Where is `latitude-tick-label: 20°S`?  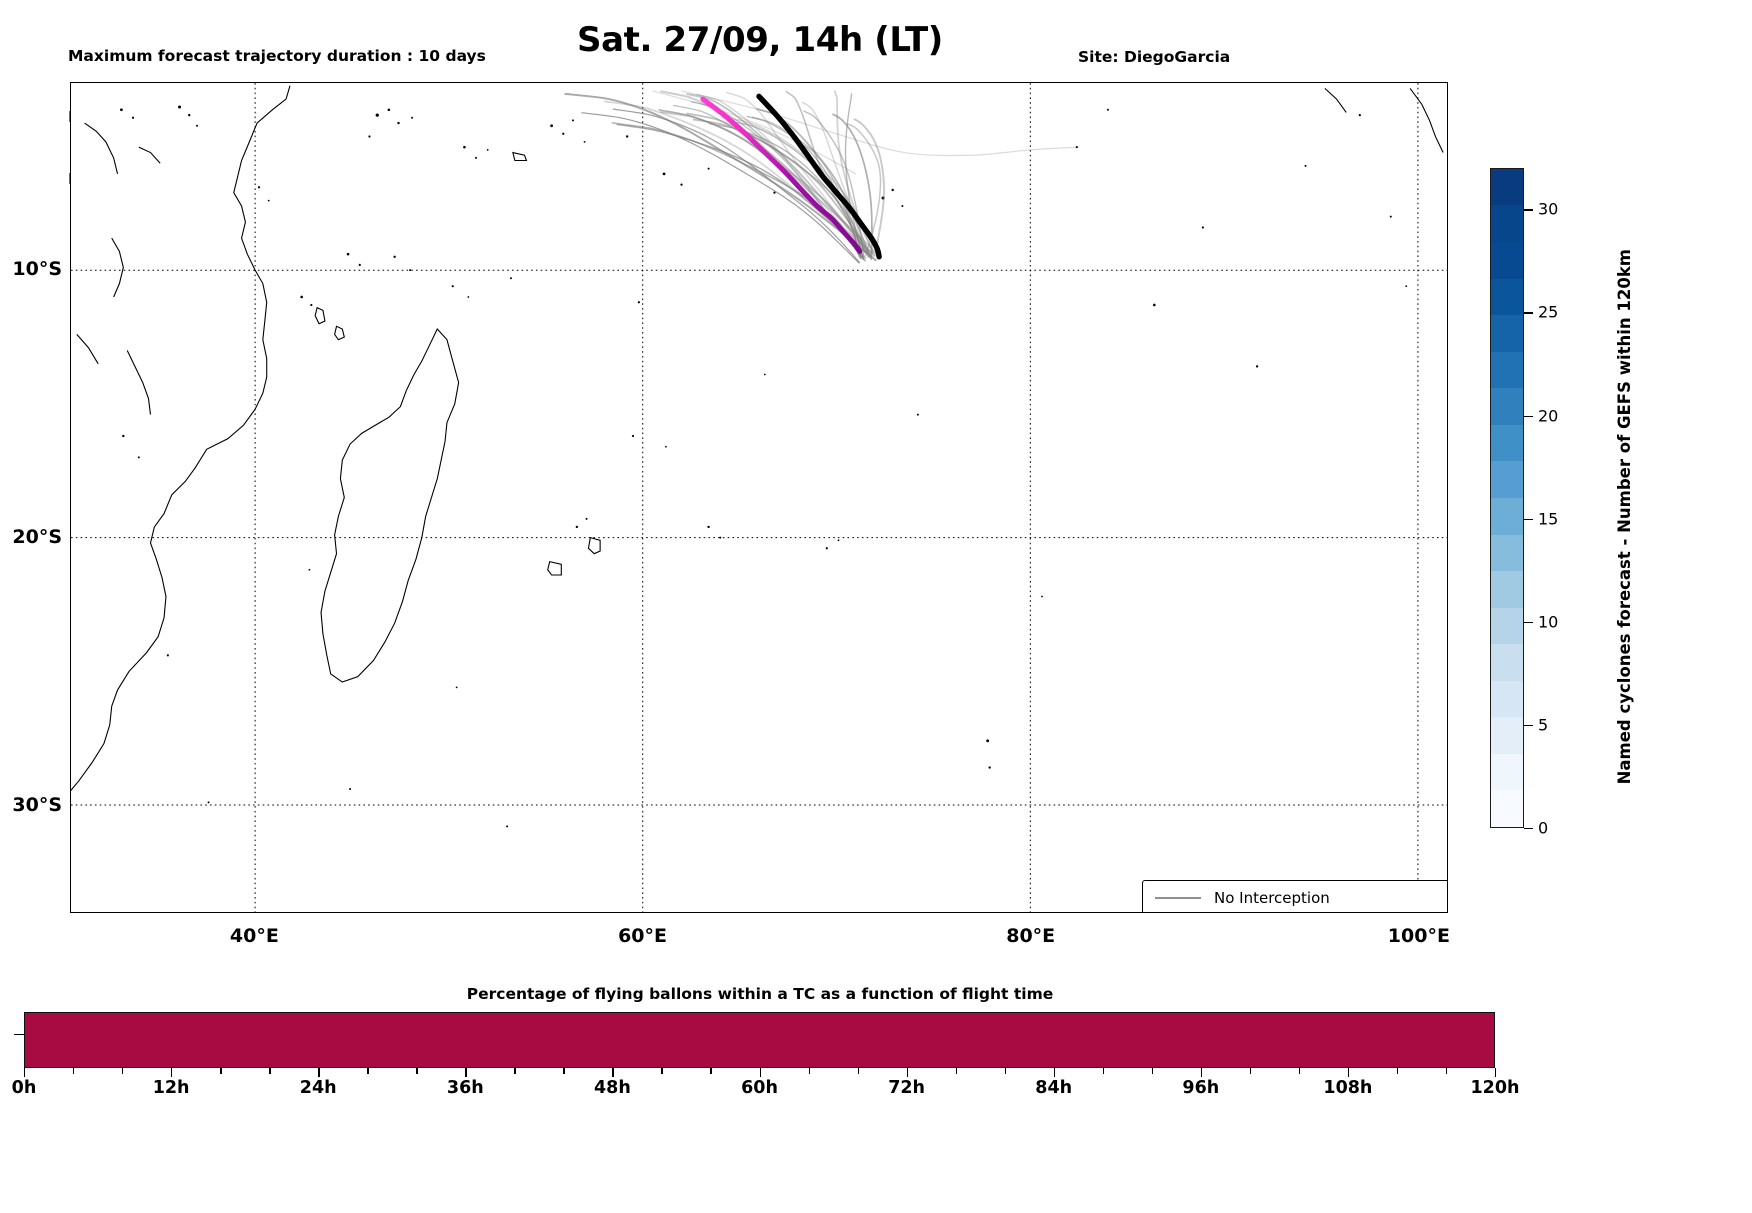
latitude-tick-label: 20°S is located at coordinates (37, 536).